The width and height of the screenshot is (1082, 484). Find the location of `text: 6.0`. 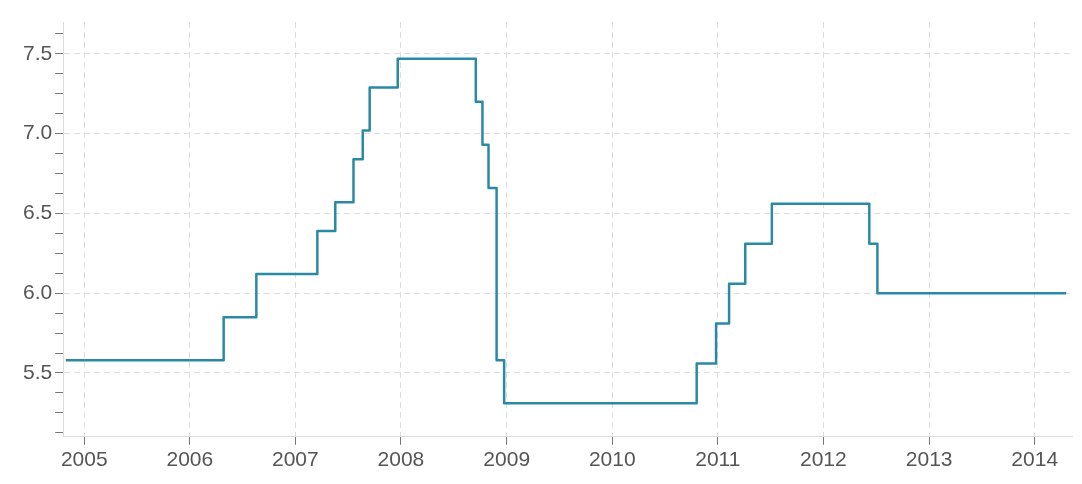

text: 6.0 is located at coordinates (37, 292).